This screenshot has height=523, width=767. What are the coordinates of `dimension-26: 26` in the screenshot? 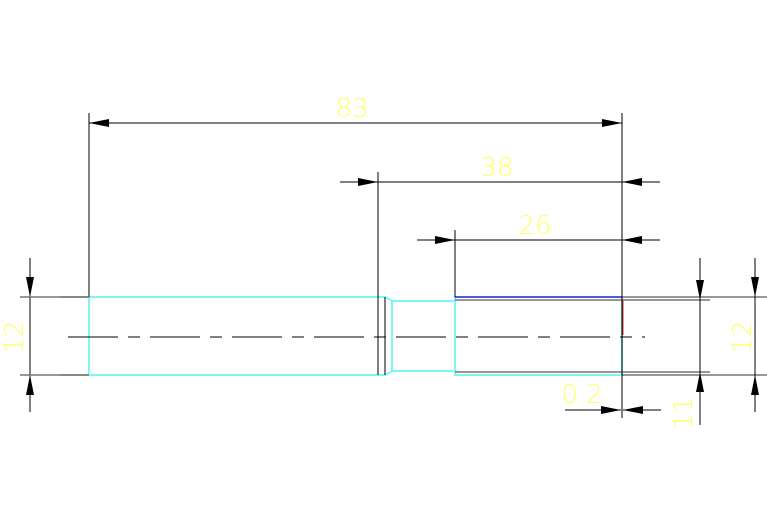 It's located at (538, 227).